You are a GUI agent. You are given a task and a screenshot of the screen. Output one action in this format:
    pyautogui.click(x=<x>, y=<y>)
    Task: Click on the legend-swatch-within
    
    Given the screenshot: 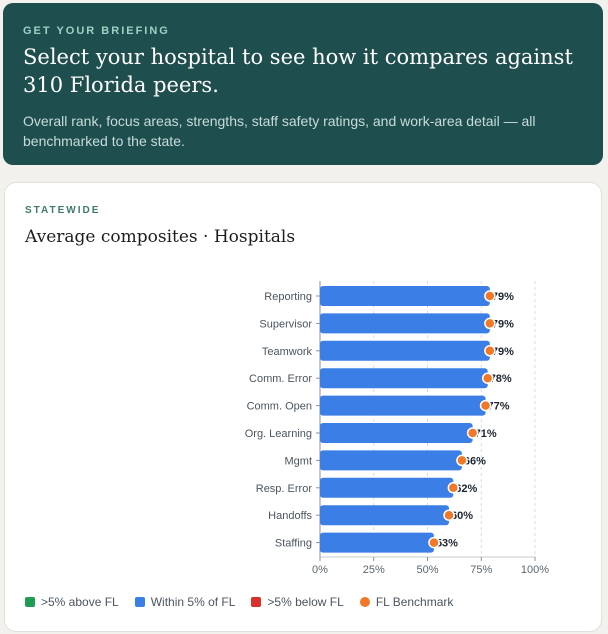 What is the action you would take?
    pyautogui.click(x=139, y=602)
    